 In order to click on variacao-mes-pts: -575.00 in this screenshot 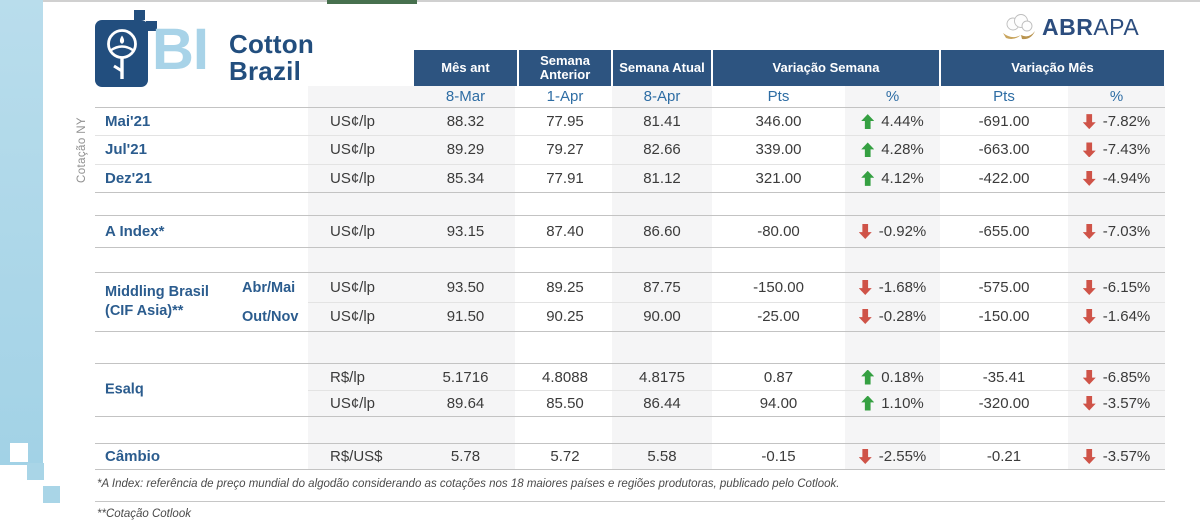, I will do `click(1004, 287)`.